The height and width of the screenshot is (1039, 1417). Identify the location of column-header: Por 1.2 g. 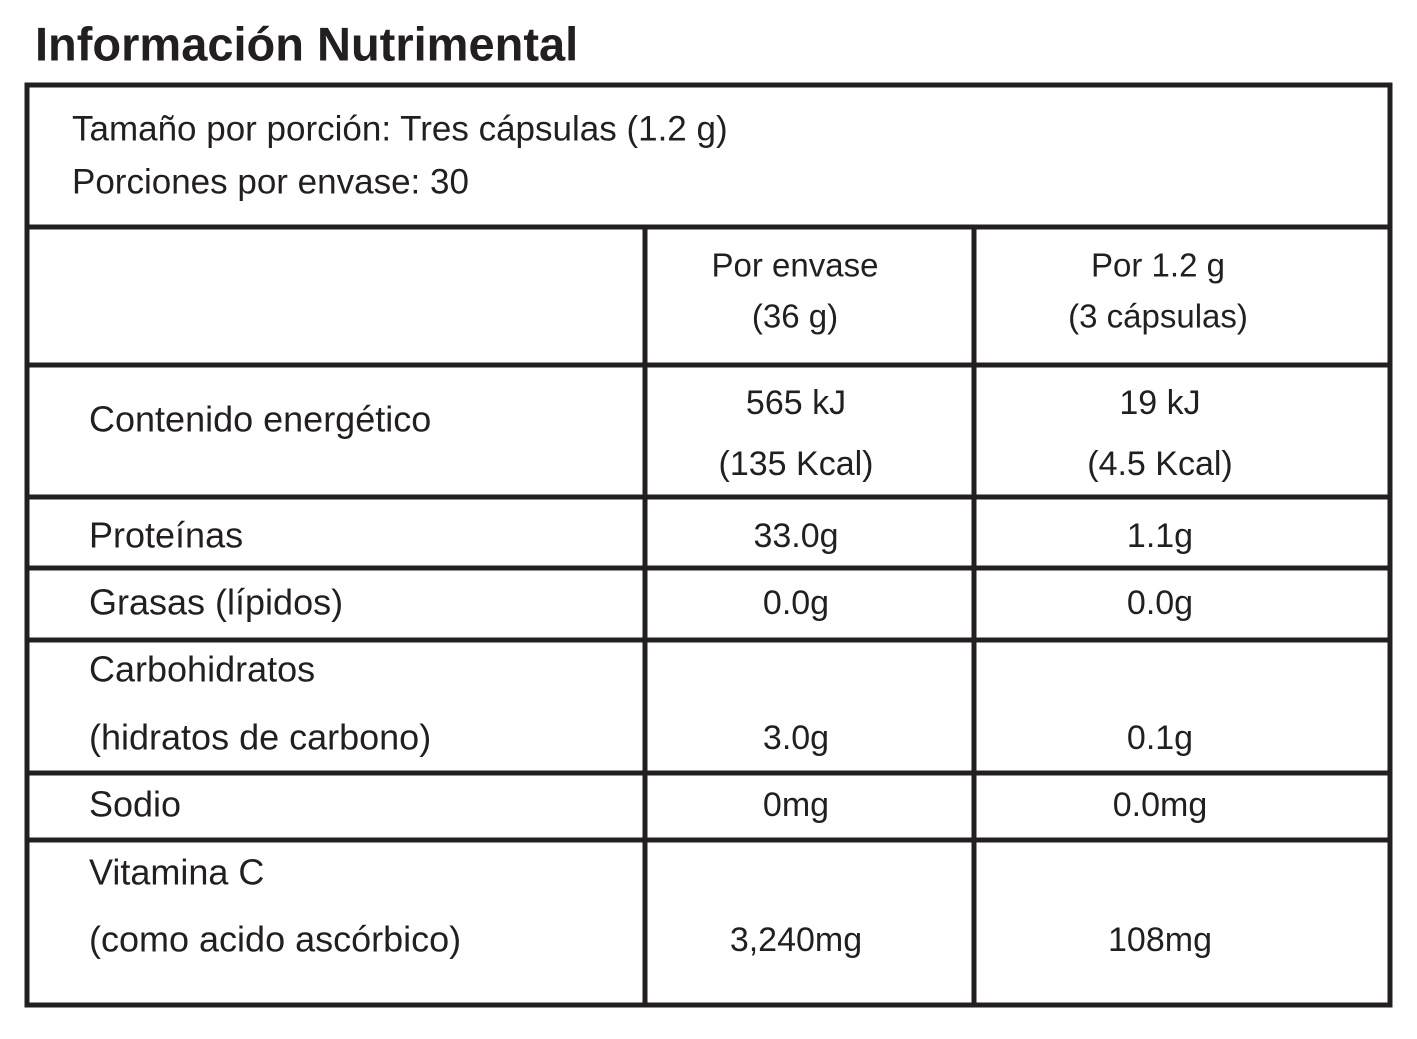
(1158, 265).